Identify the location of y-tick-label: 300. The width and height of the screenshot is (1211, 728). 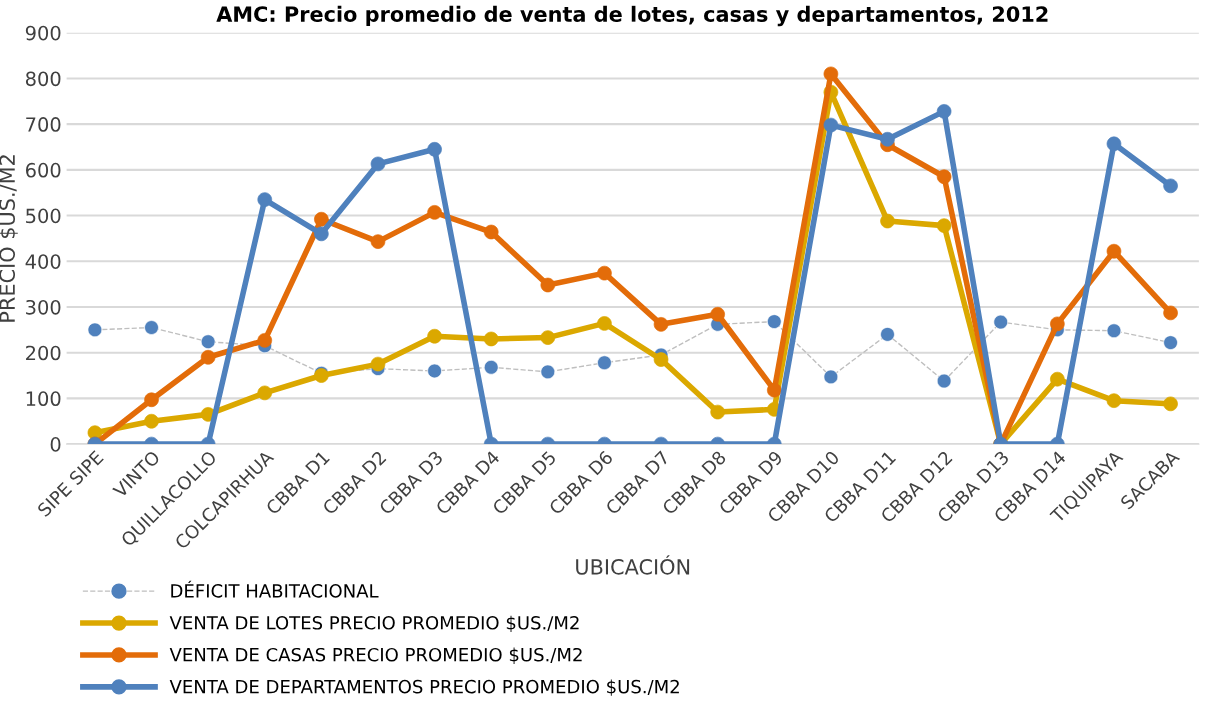
(43, 307).